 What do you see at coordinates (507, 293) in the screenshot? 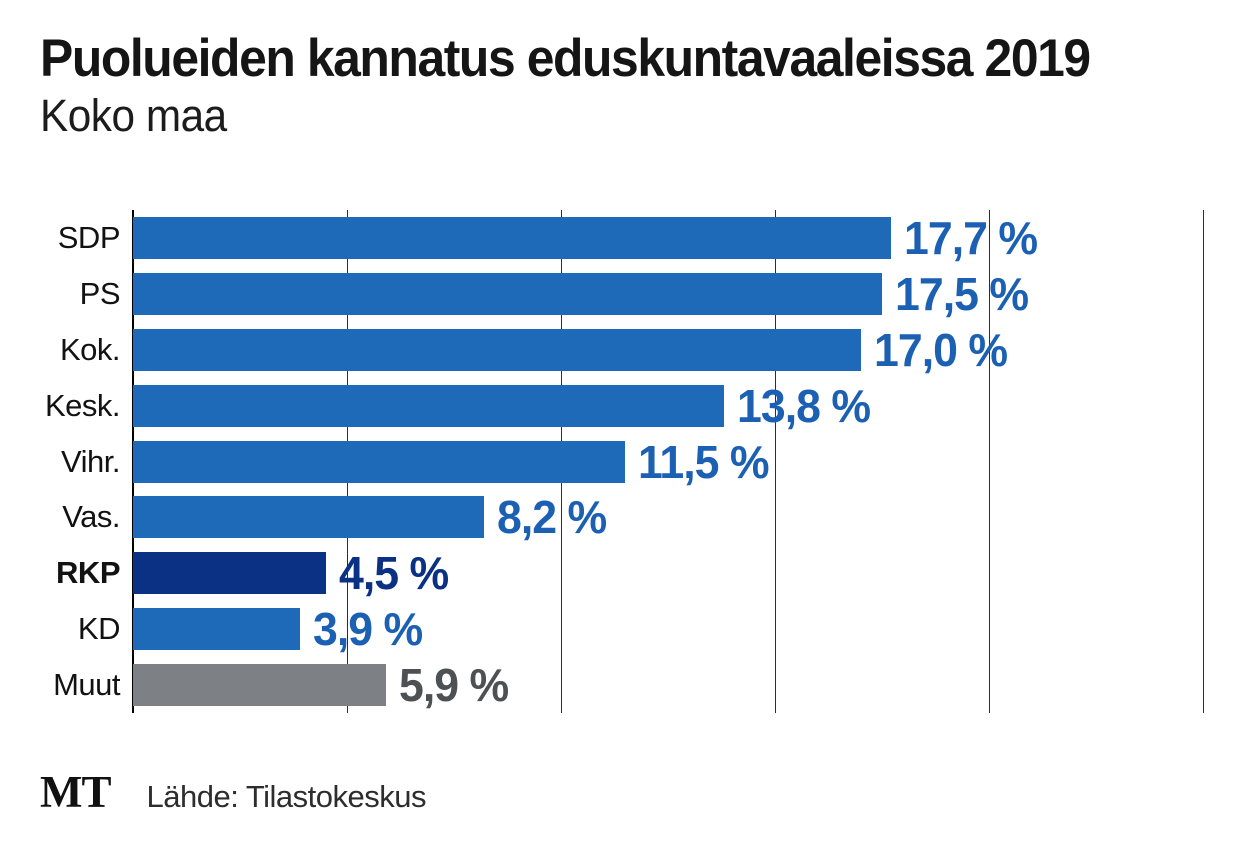
I see `bar-ps` at bounding box center [507, 293].